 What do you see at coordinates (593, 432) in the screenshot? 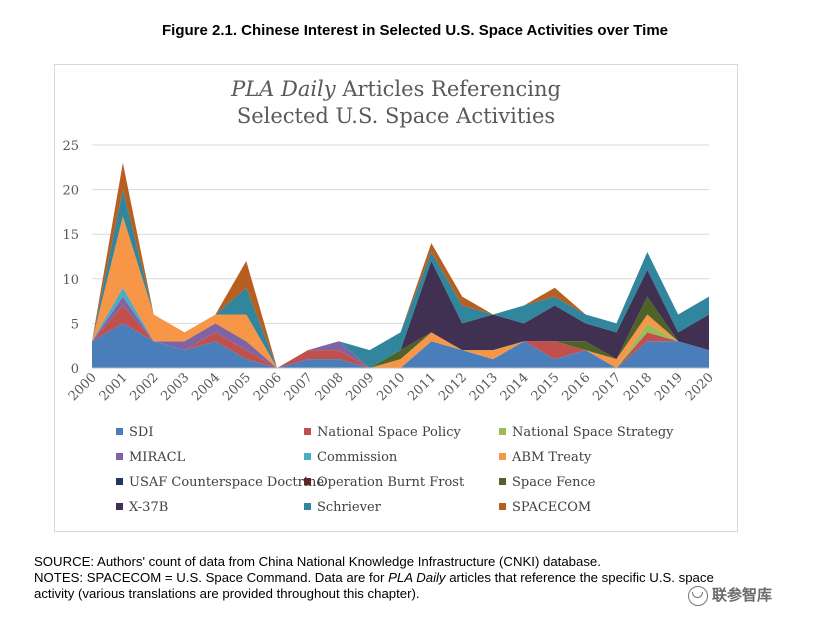
I see `legend-label: National Space Strategy` at bounding box center [593, 432].